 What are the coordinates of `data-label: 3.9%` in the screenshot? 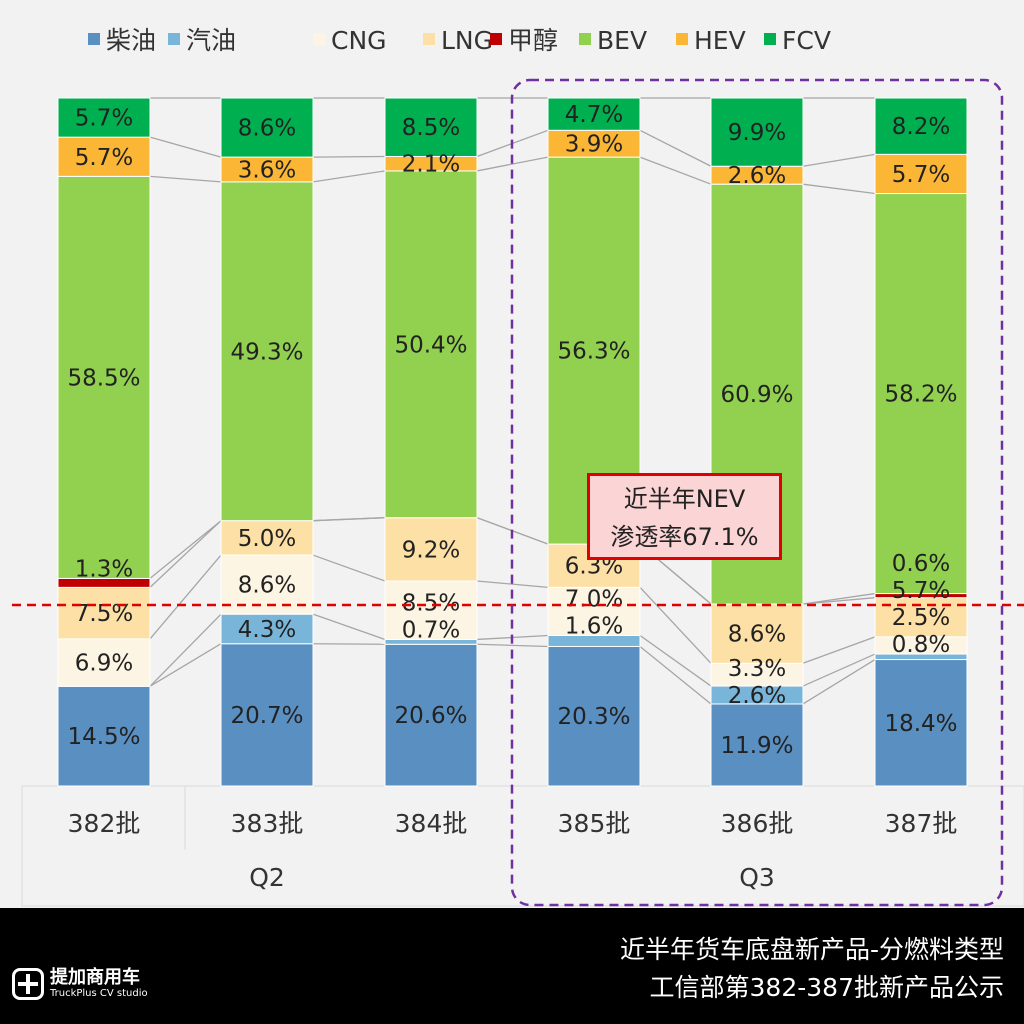 It's located at (594, 145).